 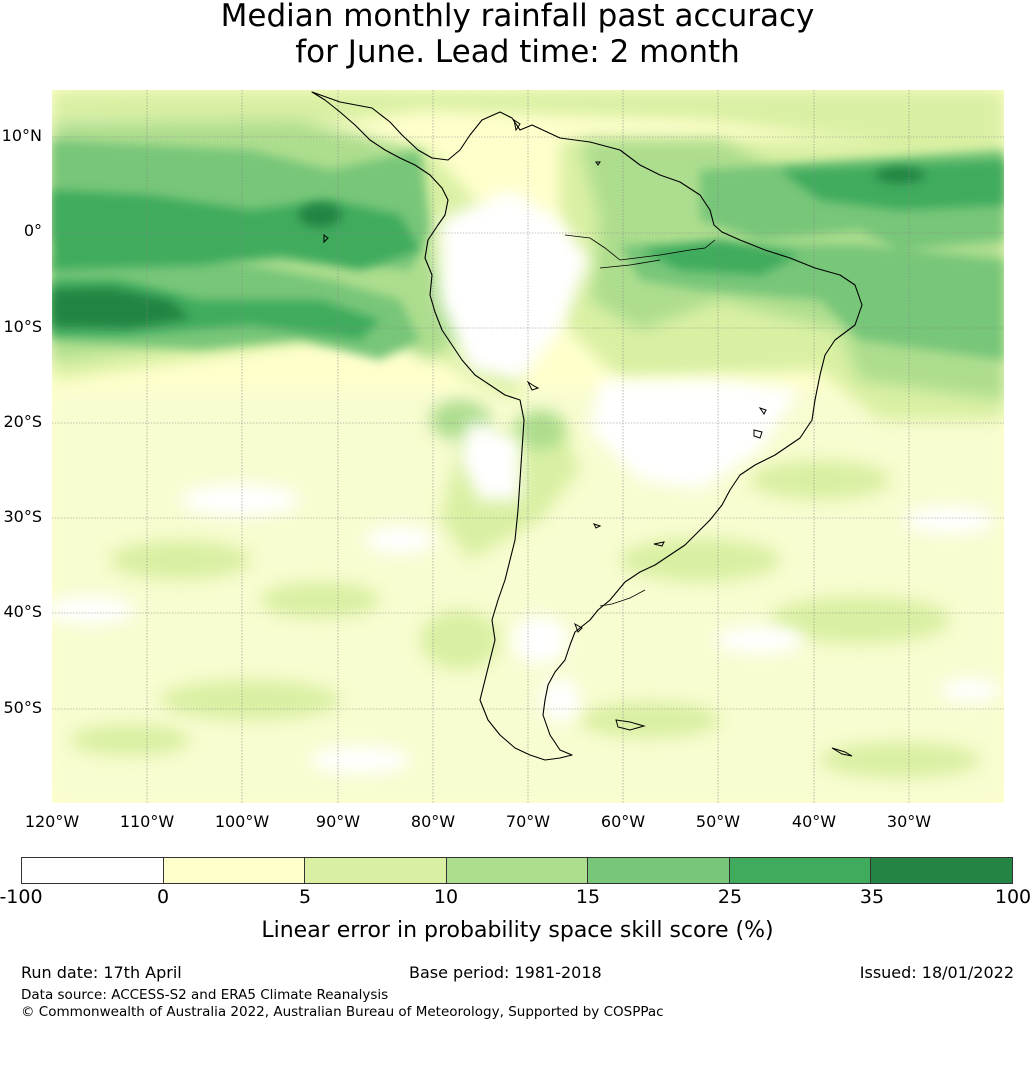 I want to click on issued-date: Issued: 18/01/2022, so click(x=936, y=972).